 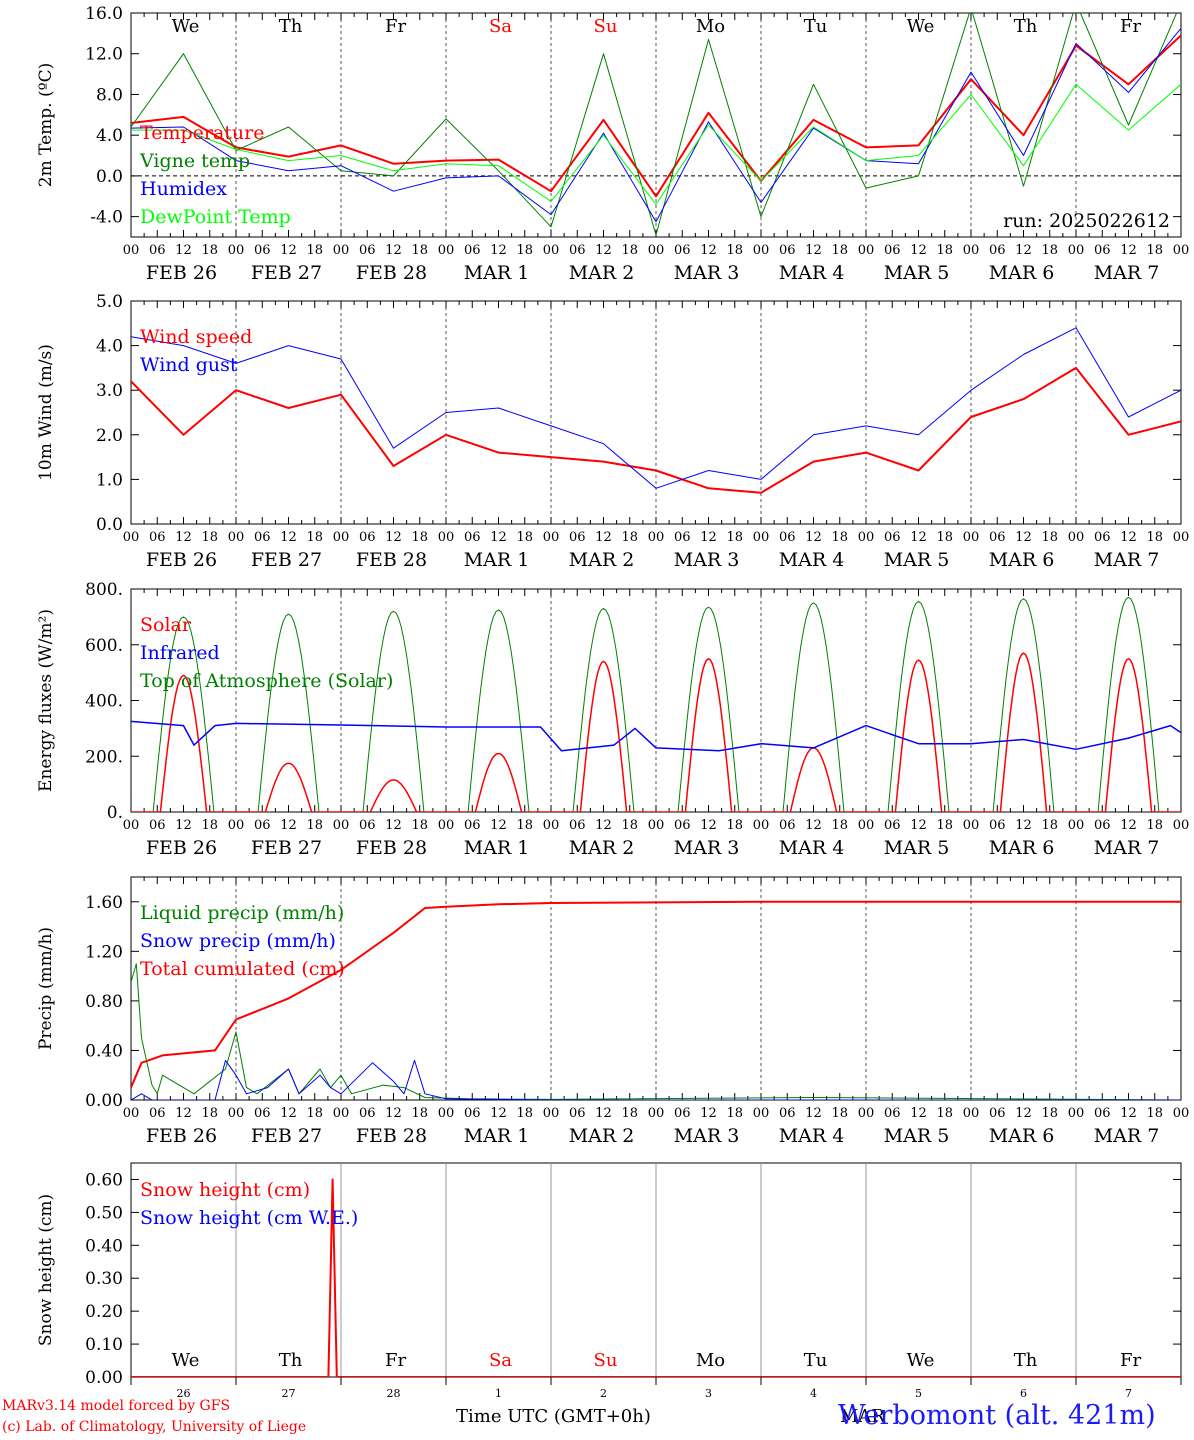 I want to click on y-tick-label: 0.00, so click(x=104, y=1101).